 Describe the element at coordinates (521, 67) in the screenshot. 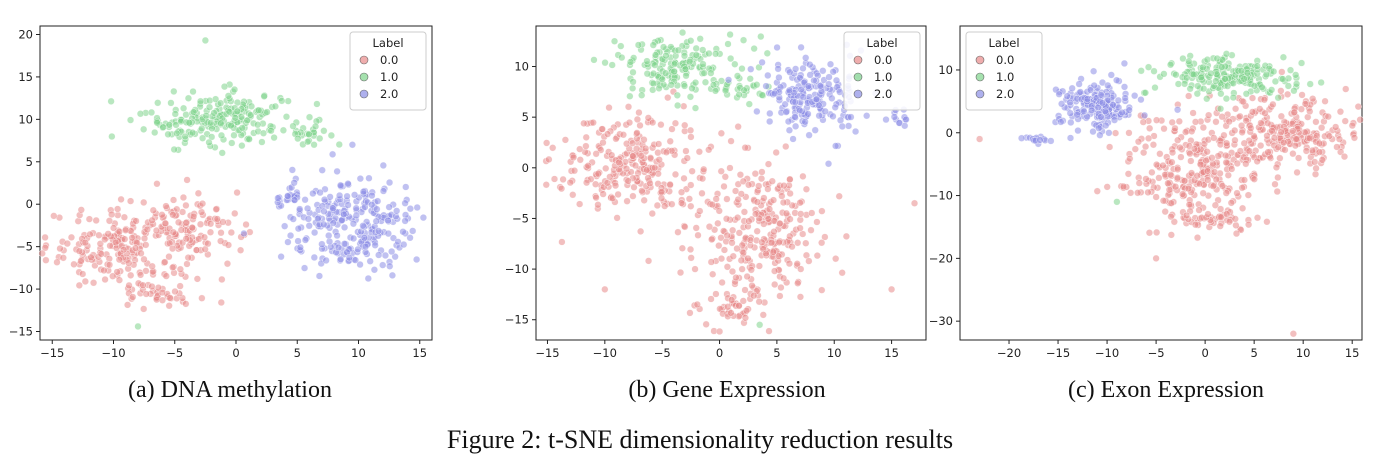

I see `y-tick-label: 10` at that location.